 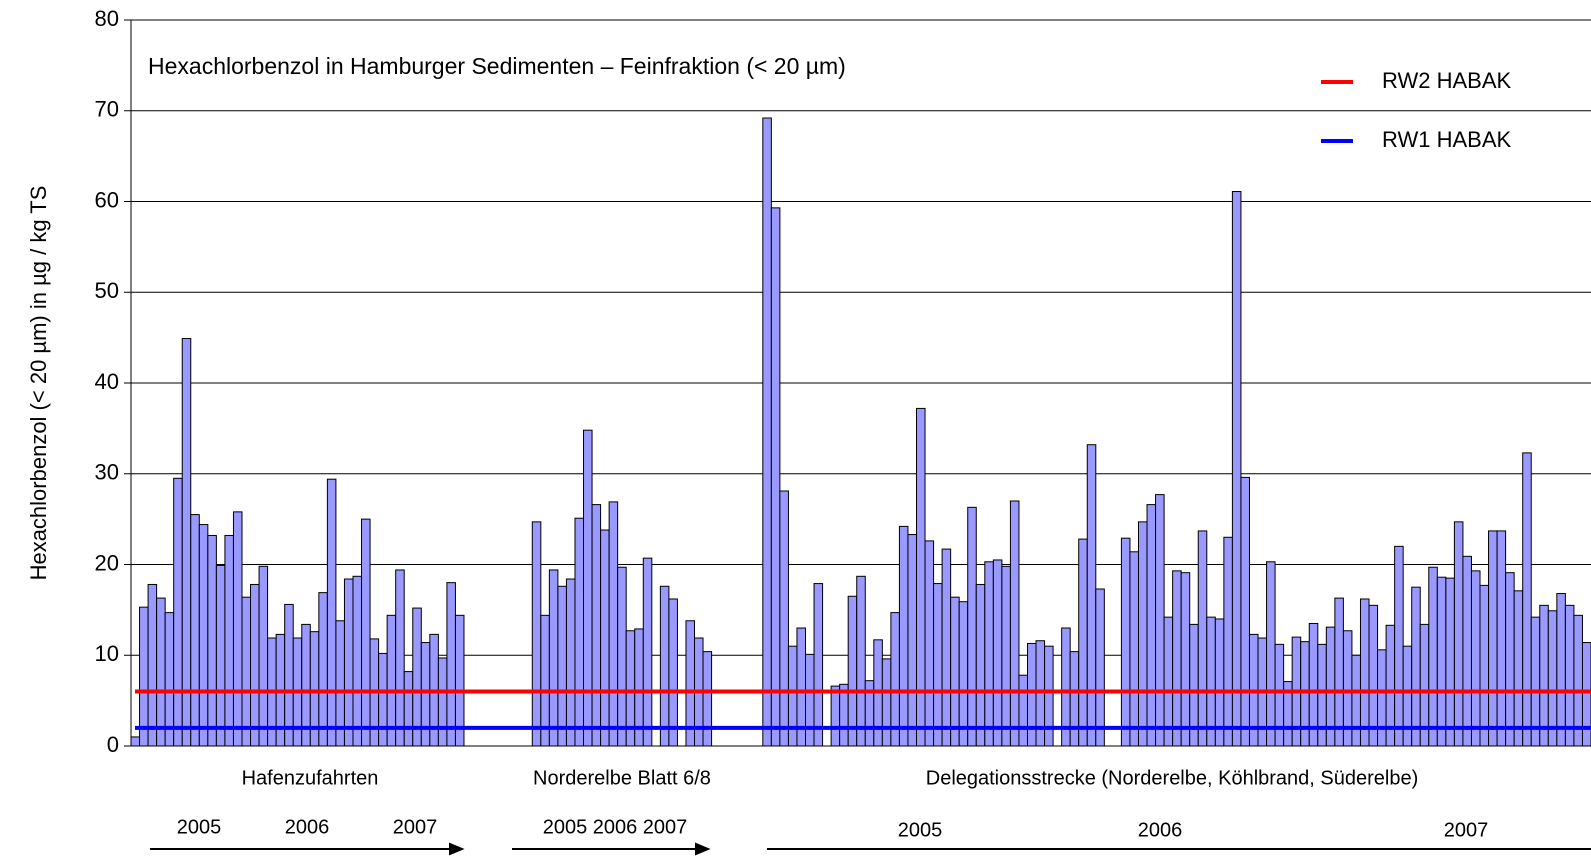 I want to click on y-tick-label: 60, so click(x=107, y=199).